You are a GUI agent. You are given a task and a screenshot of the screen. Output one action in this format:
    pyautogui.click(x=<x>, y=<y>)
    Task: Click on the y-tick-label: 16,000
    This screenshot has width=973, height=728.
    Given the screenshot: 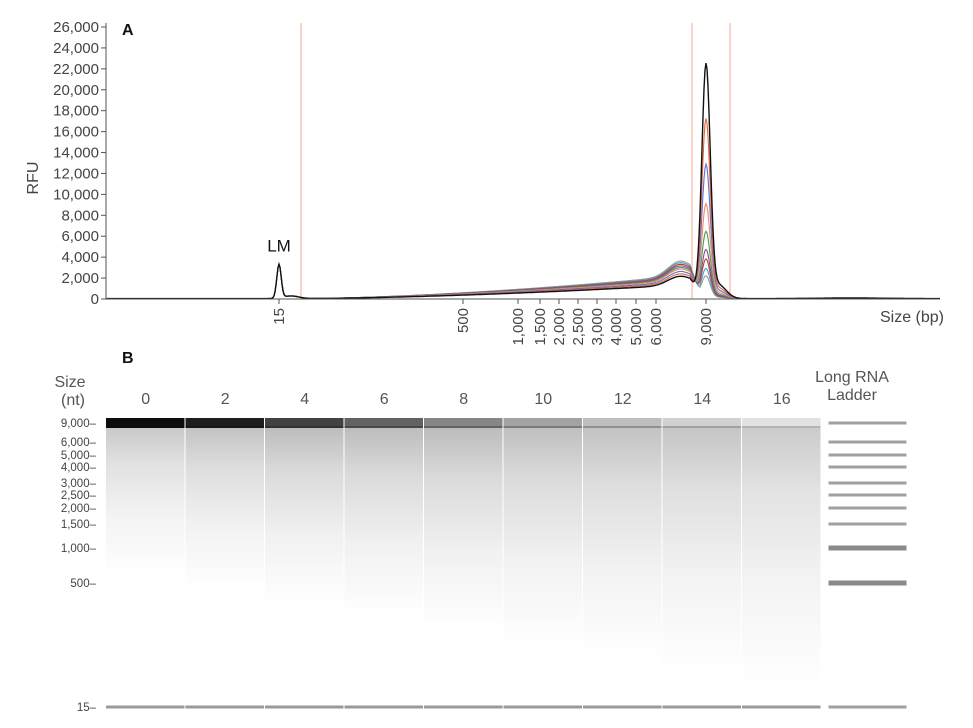 What is the action you would take?
    pyautogui.click(x=76, y=132)
    